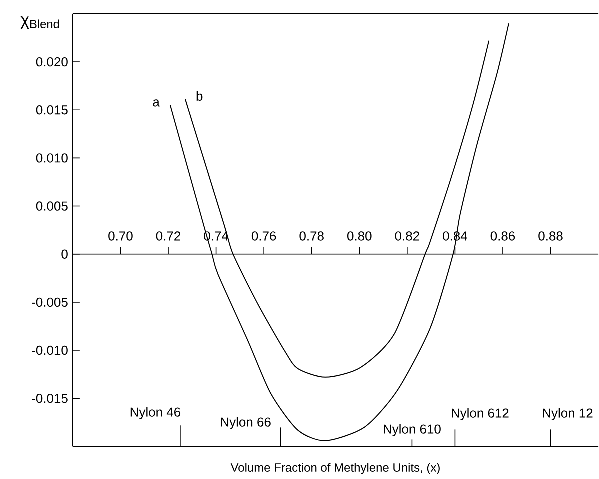 This screenshot has height=479, width=599. Describe the element at coordinates (156, 103) in the screenshot. I see `series-label: a` at that location.